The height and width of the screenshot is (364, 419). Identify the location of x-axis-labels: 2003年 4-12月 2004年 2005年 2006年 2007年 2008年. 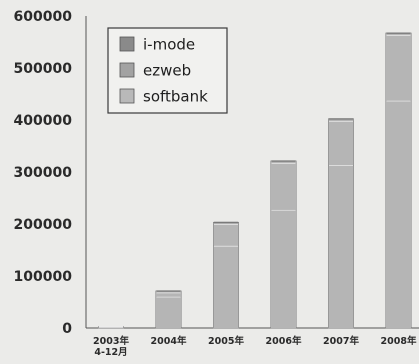
(255, 346).